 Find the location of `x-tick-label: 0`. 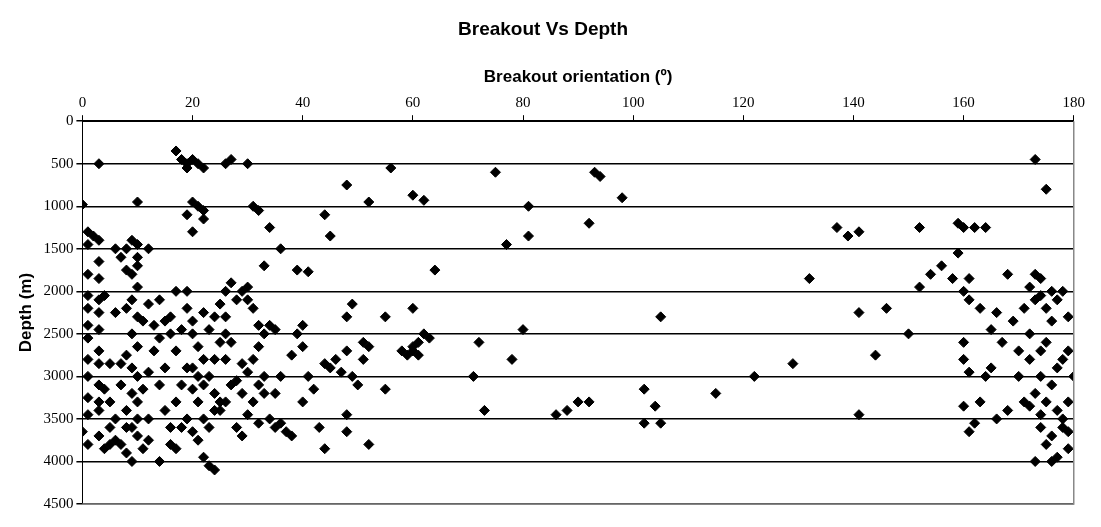

x-tick-label: 0 is located at coordinates (82, 102).